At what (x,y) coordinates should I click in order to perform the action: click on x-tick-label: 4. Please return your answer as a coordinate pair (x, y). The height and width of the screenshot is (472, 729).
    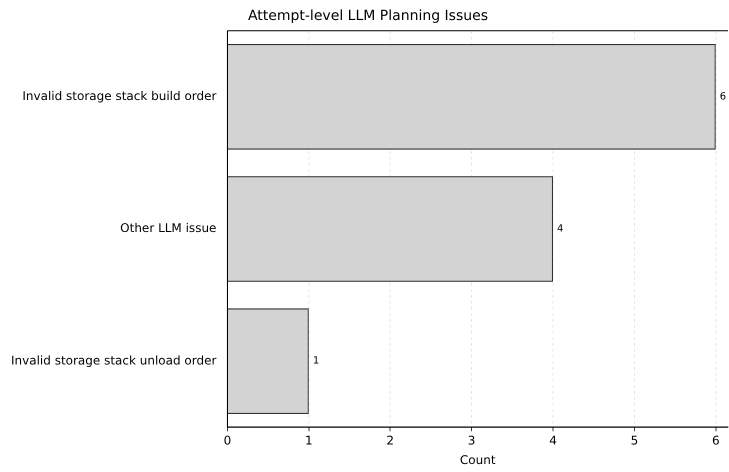
    Looking at the image, I should click on (553, 441).